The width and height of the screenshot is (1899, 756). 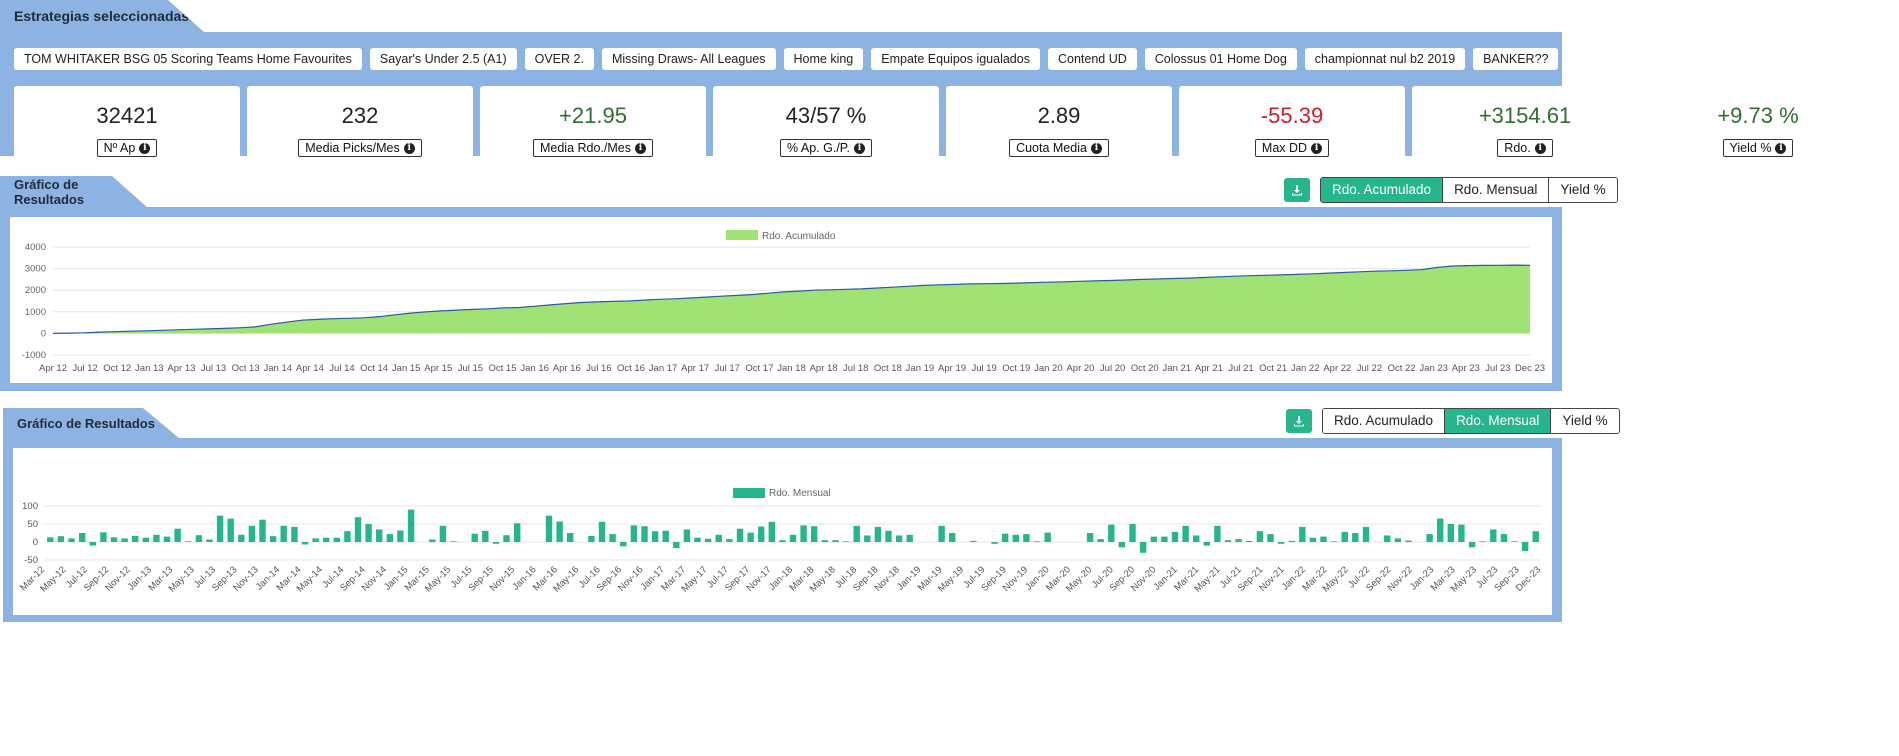 What do you see at coordinates (277, 368) in the screenshot?
I see `x-tick-label: Jan 14` at bounding box center [277, 368].